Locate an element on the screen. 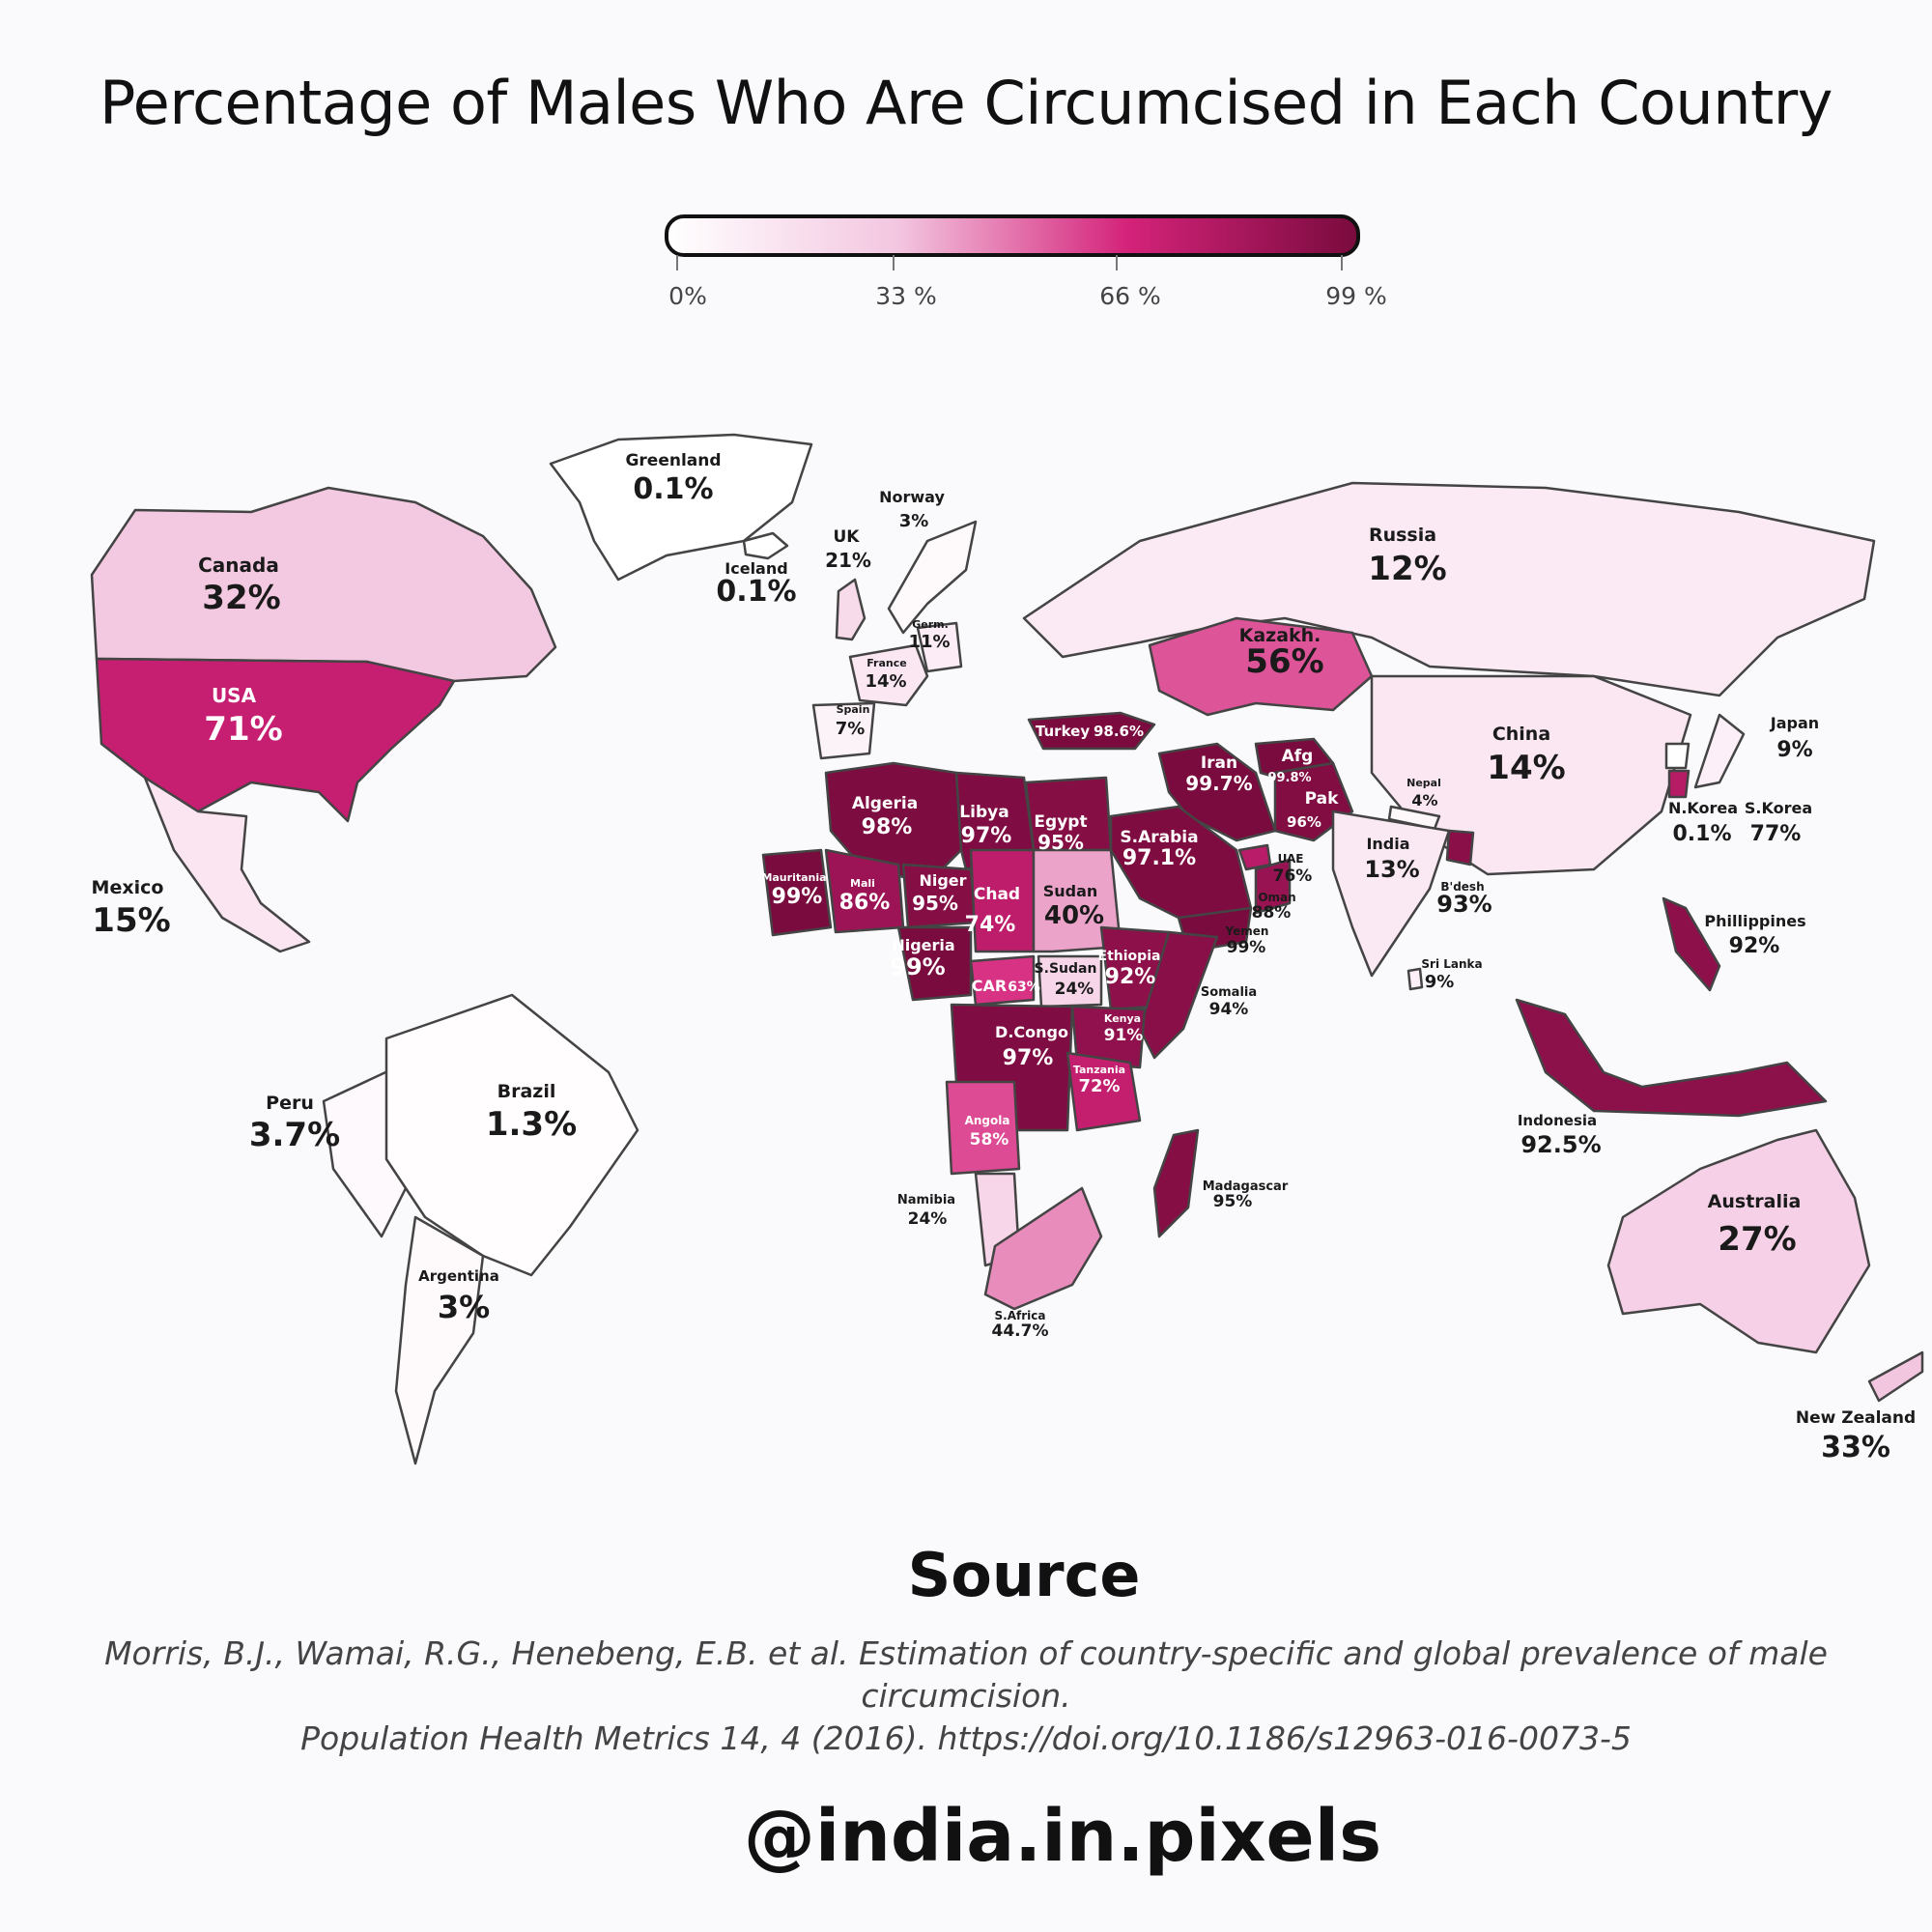 The height and width of the screenshot is (1932, 1932). country-name-label: Madagascar is located at coordinates (1246, 1186).